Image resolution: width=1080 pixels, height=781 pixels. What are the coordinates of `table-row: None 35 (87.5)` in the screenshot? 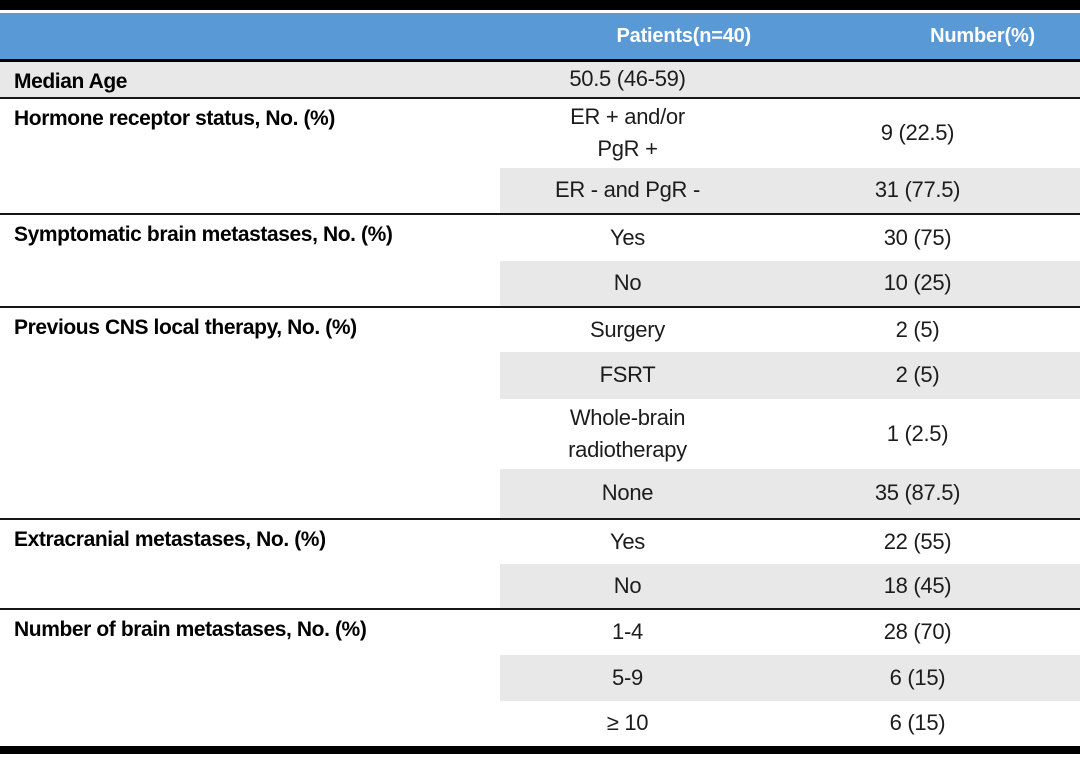 It's located at (540, 493).